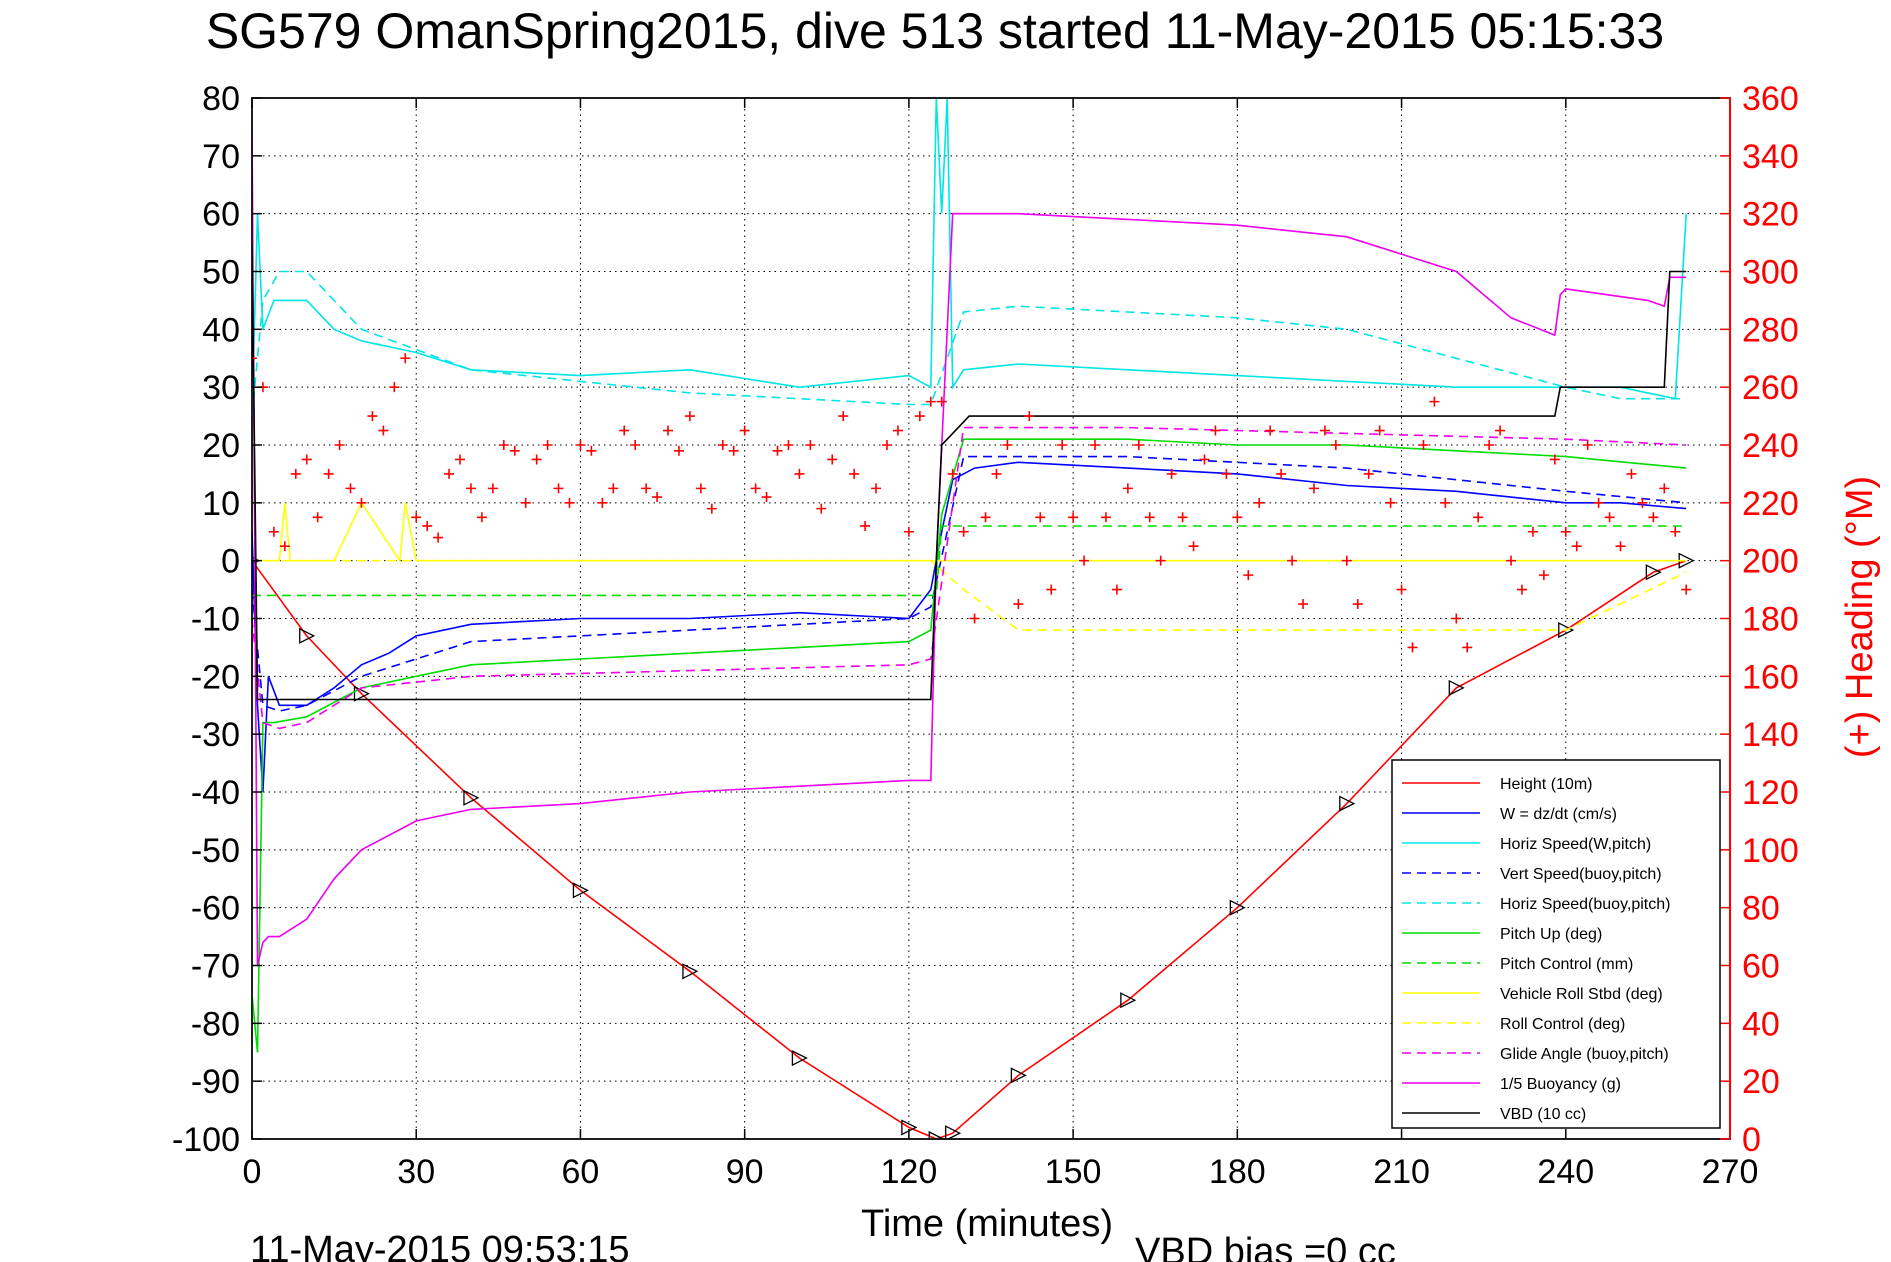 Image resolution: width=1891 pixels, height=1262 pixels. I want to click on vbd-bias: VBD bias =0 cc, so click(1265, 1246).